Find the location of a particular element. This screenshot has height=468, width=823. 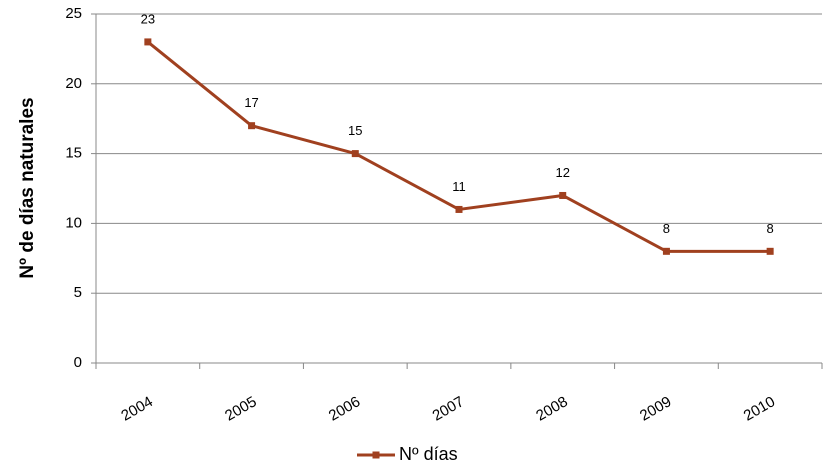

y-tick-label: 20 is located at coordinates (73, 83).